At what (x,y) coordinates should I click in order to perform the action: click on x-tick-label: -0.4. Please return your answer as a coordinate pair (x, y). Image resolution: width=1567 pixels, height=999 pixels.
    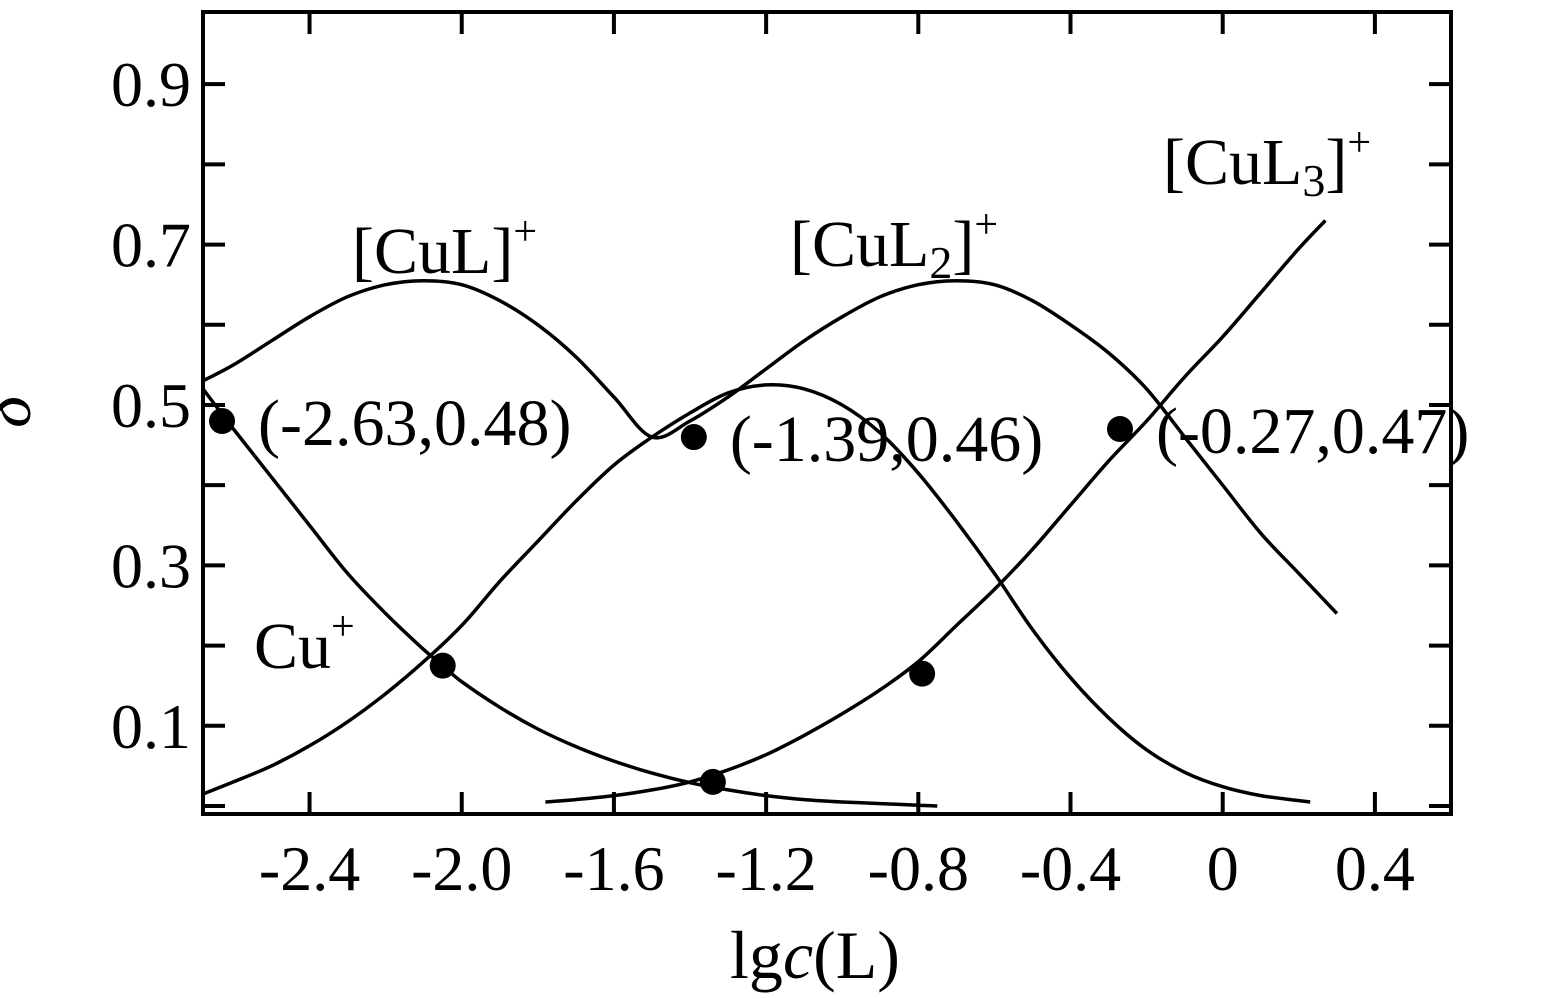
    Looking at the image, I should click on (1070, 868).